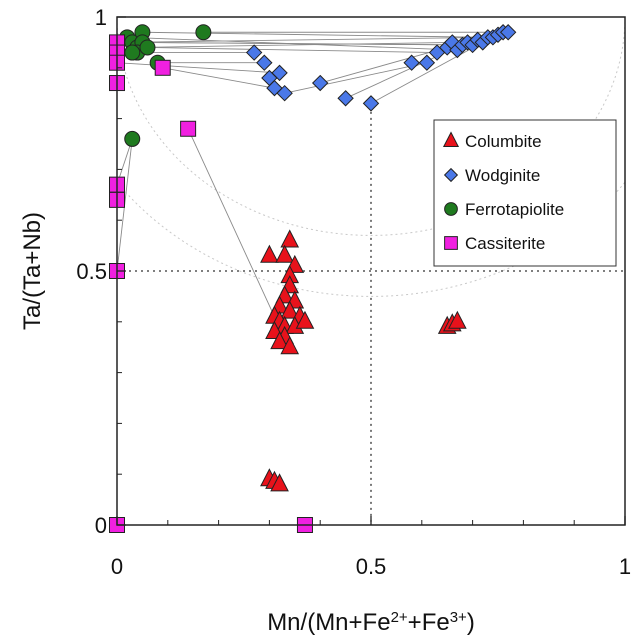 This screenshot has height=642, width=635. Describe the element at coordinates (503, 141) in the screenshot. I see `legend-columbite-label: Columbite` at that location.